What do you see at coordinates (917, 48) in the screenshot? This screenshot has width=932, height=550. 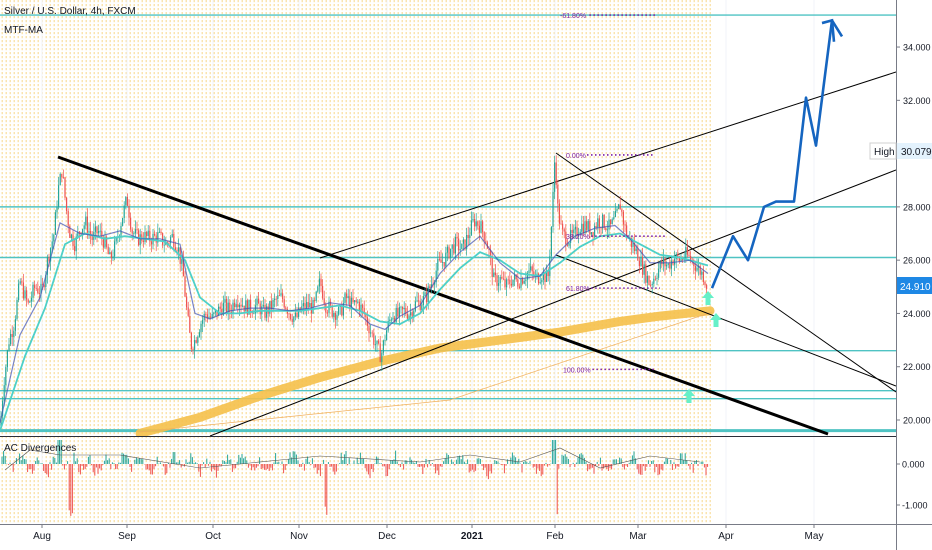 I see `price-tick-label-7: 34.000` at bounding box center [917, 48].